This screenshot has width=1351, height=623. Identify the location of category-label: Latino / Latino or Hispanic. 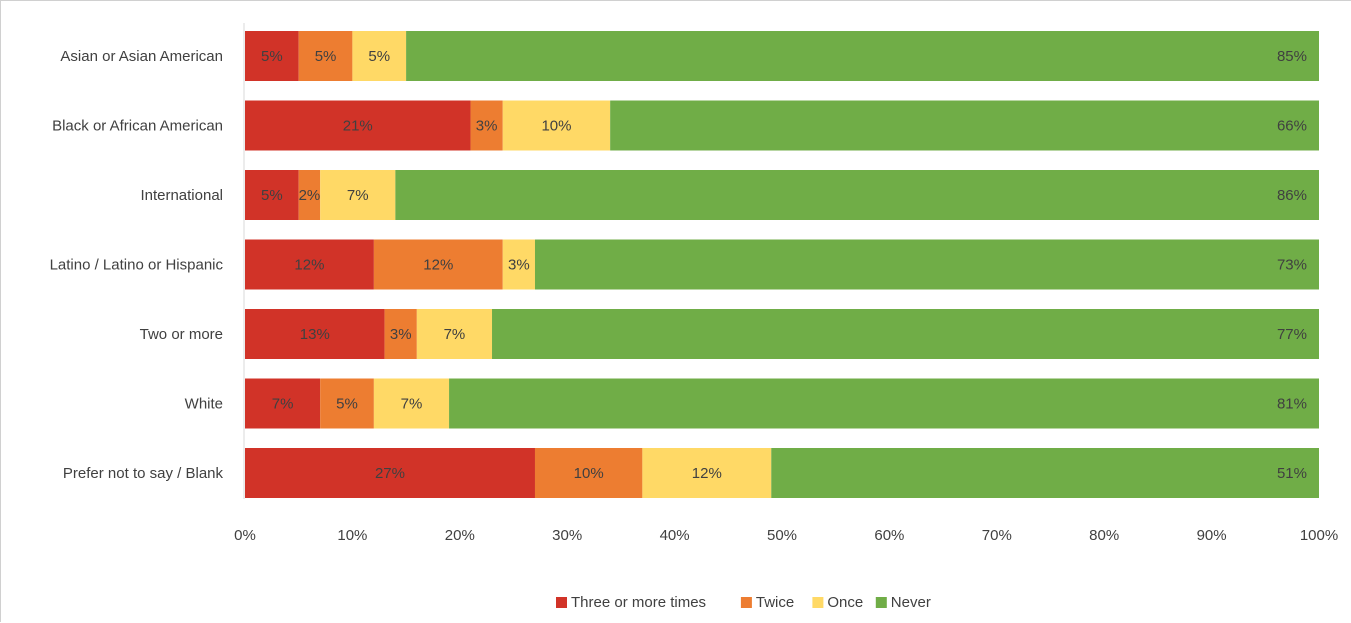
(137, 265).